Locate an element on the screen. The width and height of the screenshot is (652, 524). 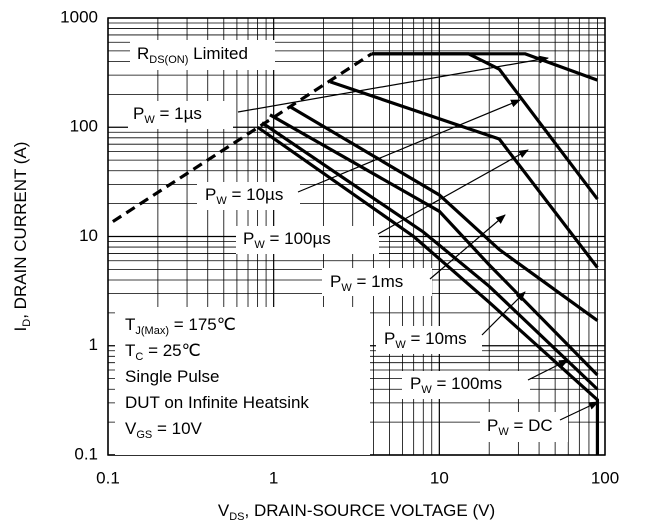
annotation-rest: = 10µs is located at coordinates (255, 194).